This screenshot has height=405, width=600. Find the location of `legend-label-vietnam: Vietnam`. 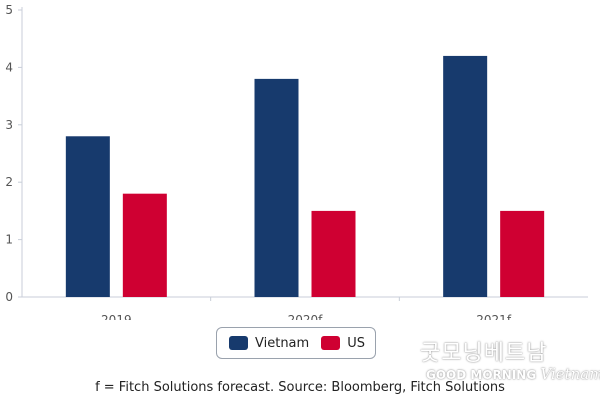

legend-label-vietnam: Vietnam is located at coordinates (282, 343).